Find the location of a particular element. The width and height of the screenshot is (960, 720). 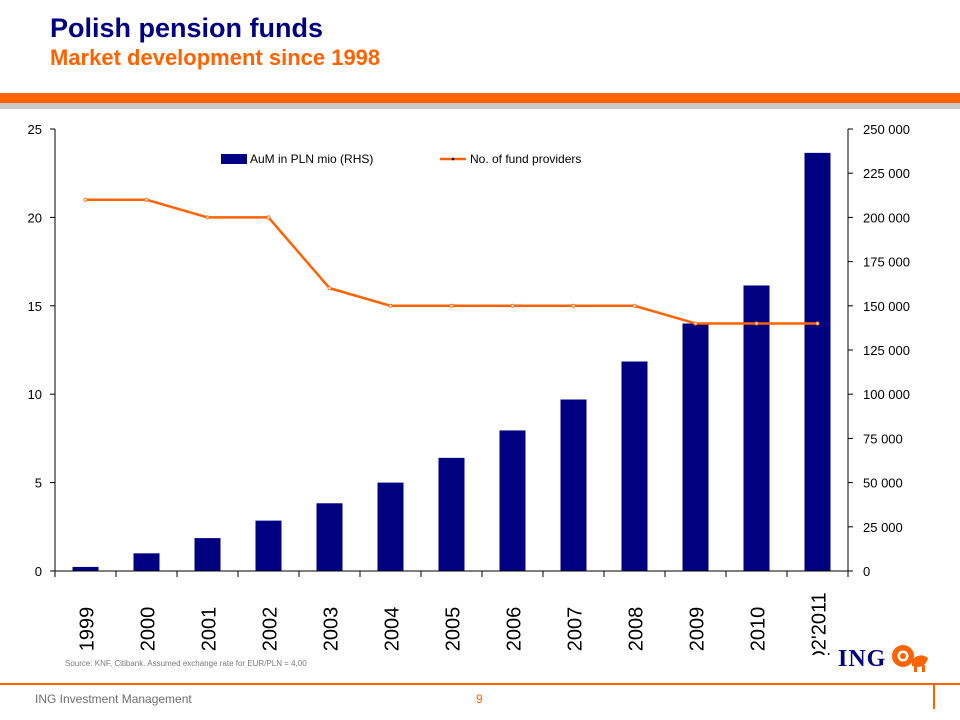

x-tick-label: 2008 is located at coordinates (637, 629).